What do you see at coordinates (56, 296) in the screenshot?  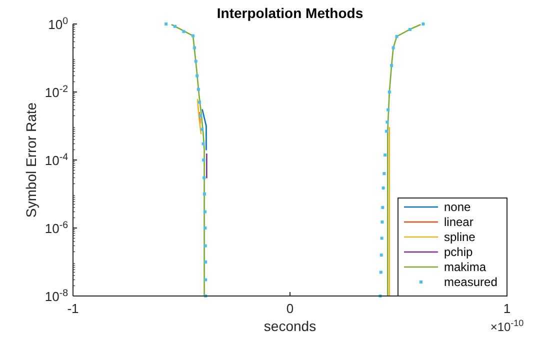 I see `y-tick-label: 10$^{-8}$` at bounding box center [56, 296].